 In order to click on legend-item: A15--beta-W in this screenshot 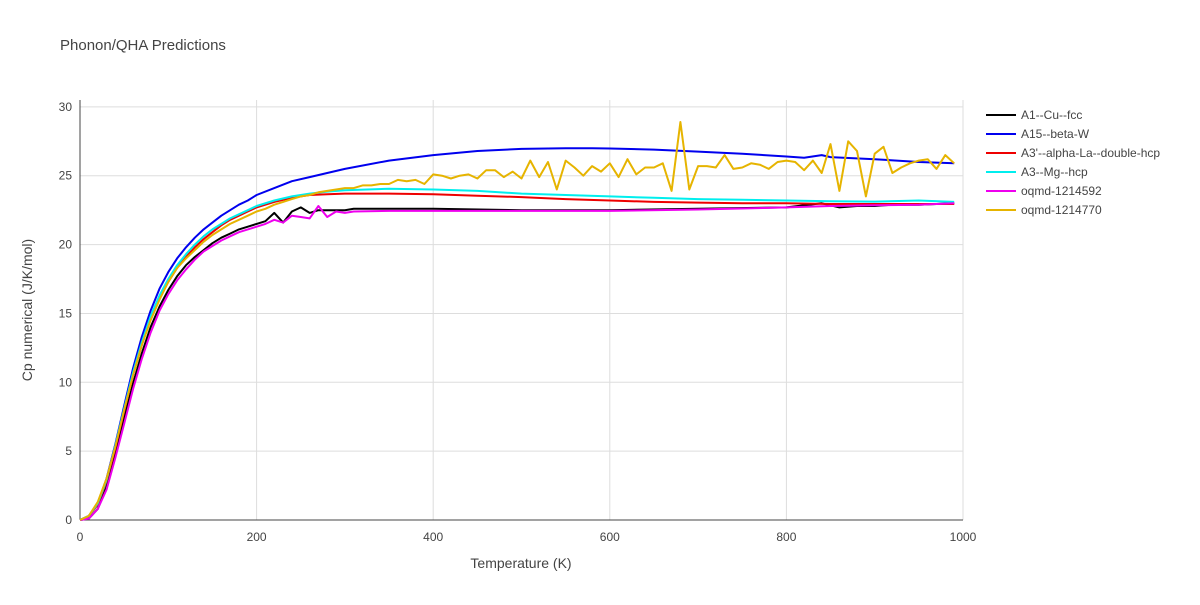, I will do `click(1038, 134)`.